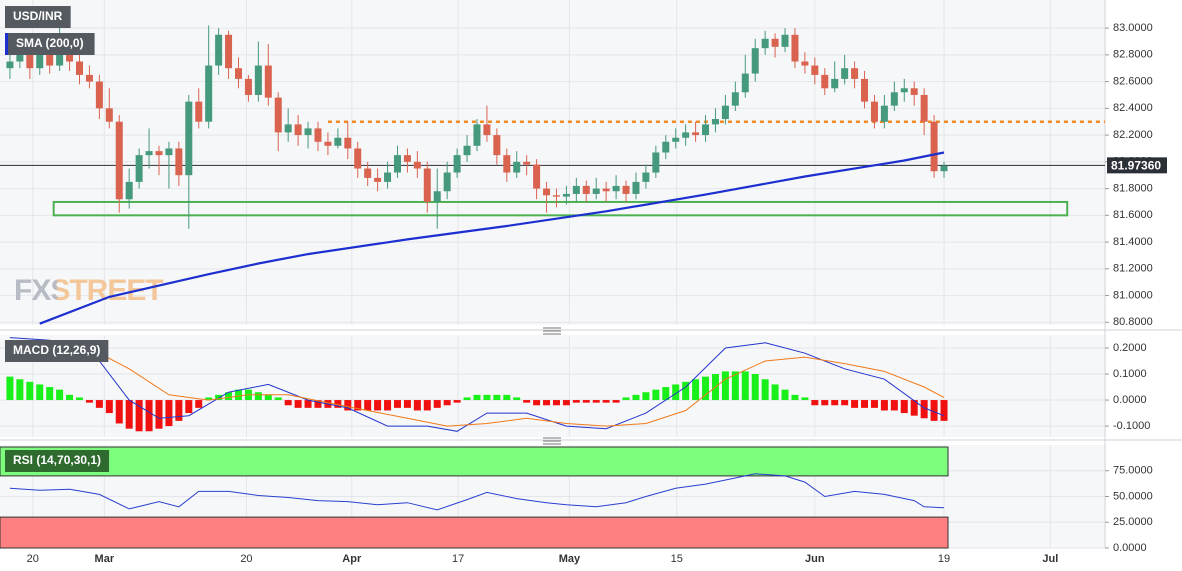  What do you see at coordinates (1130, 400) in the screenshot?
I see `y-tick-label: 0.0000` at bounding box center [1130, 400].